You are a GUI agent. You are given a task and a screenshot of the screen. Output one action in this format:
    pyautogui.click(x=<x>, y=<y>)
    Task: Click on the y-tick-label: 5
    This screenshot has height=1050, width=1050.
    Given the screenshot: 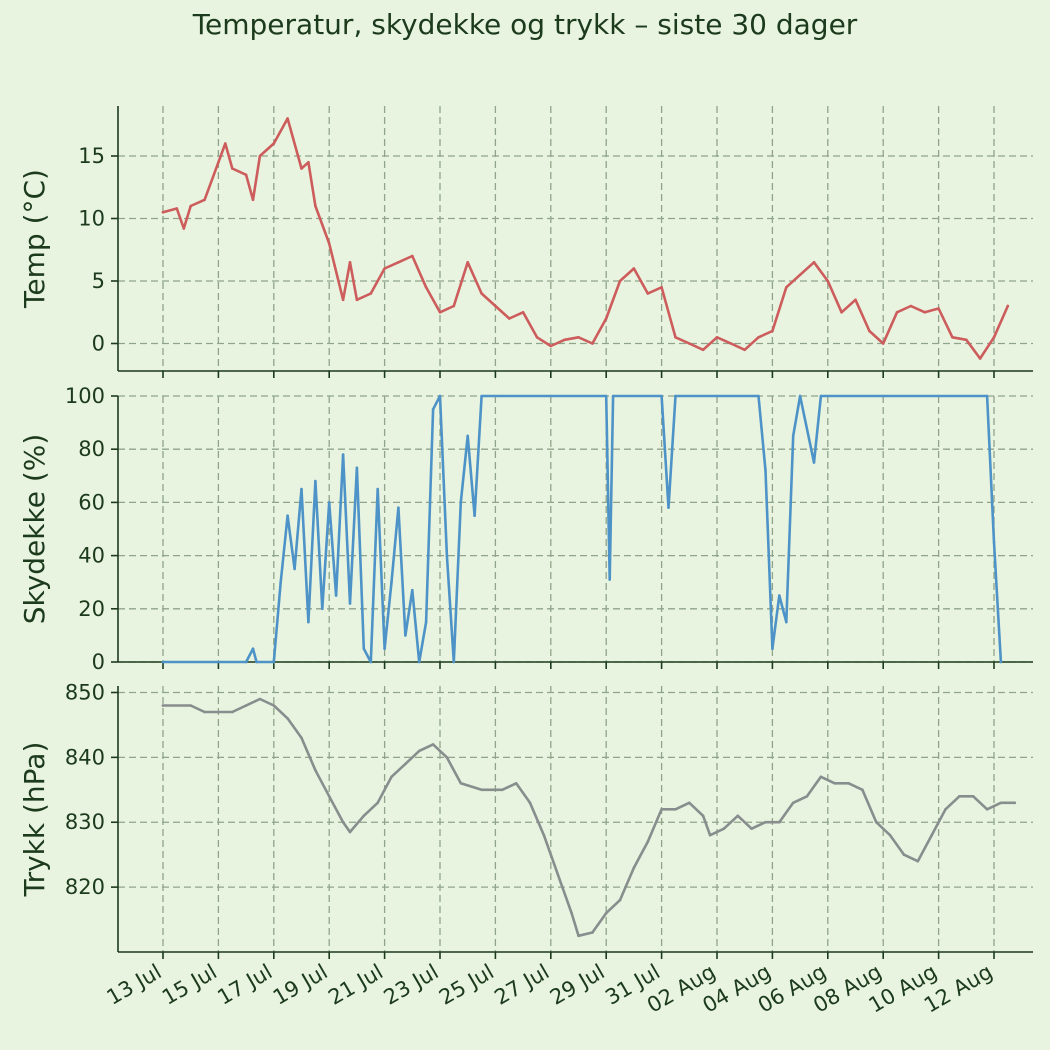 What is the action you would take?
    pyautogui.click(x=98, y=281)
    